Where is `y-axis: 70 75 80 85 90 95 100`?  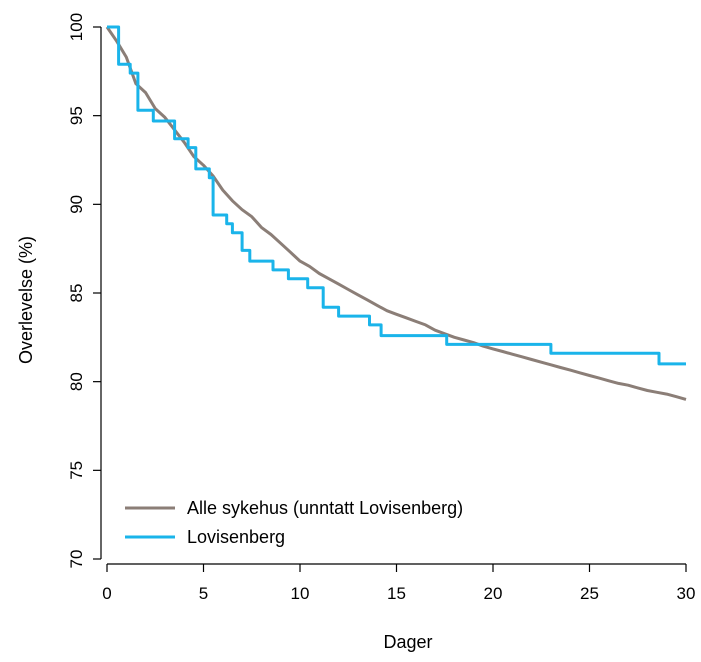 y-axis: 70 75 80 85 90 95 100 is located at coordinates (84, 291).